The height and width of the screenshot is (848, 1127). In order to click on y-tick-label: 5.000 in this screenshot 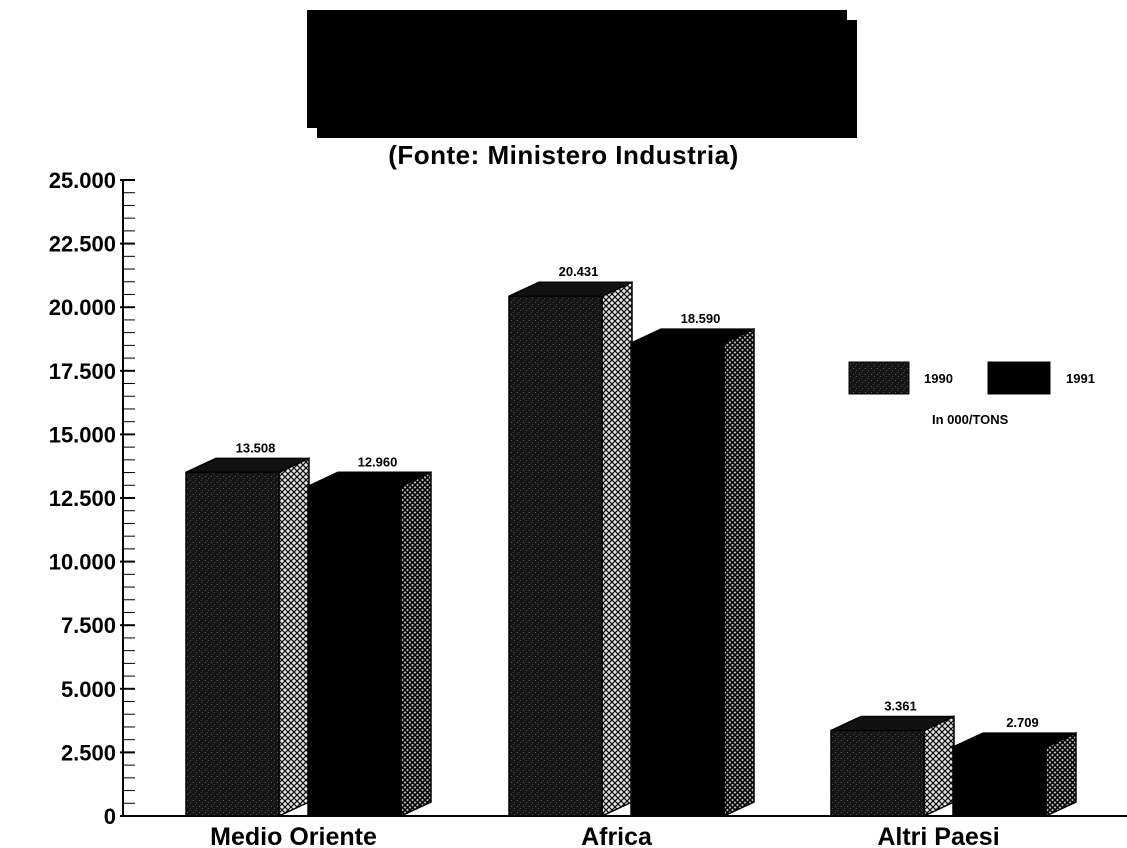, I will do `click(88, 689)`.